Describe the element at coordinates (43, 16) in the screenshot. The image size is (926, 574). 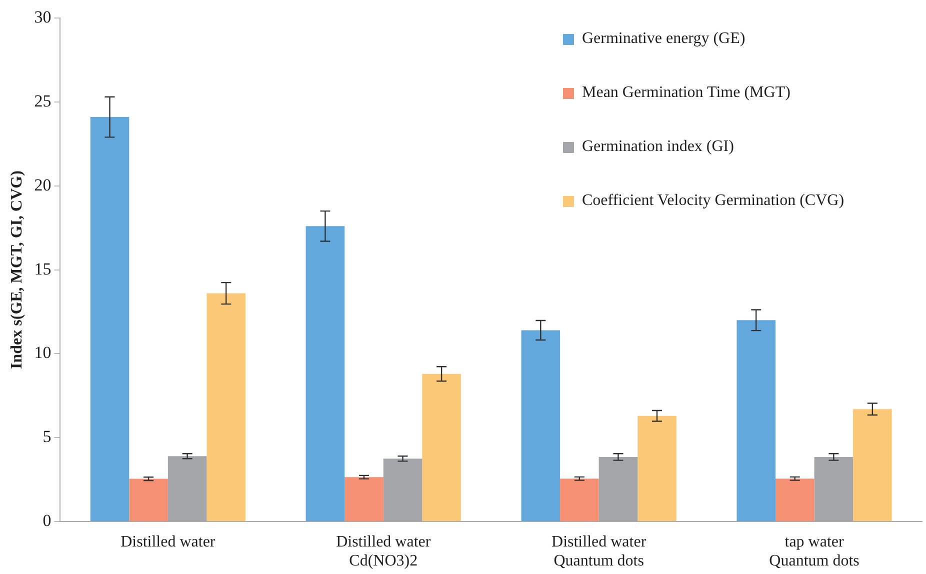
I see `y-tick-label: 30` at that location.